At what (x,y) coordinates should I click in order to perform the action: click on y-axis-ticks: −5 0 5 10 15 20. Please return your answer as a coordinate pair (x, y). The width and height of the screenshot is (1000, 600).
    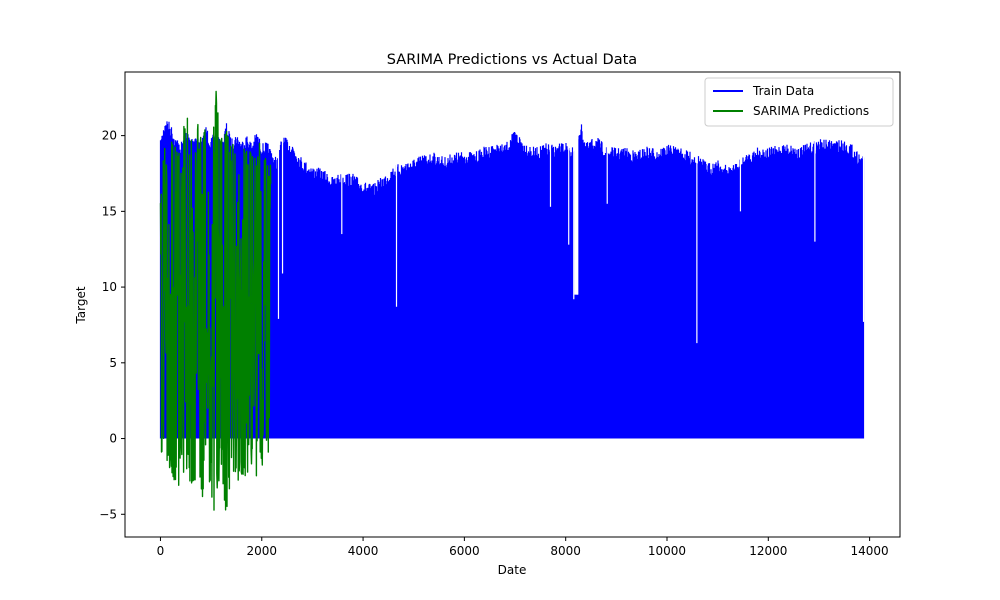
    Looking at the image, I should click on (112, 325).